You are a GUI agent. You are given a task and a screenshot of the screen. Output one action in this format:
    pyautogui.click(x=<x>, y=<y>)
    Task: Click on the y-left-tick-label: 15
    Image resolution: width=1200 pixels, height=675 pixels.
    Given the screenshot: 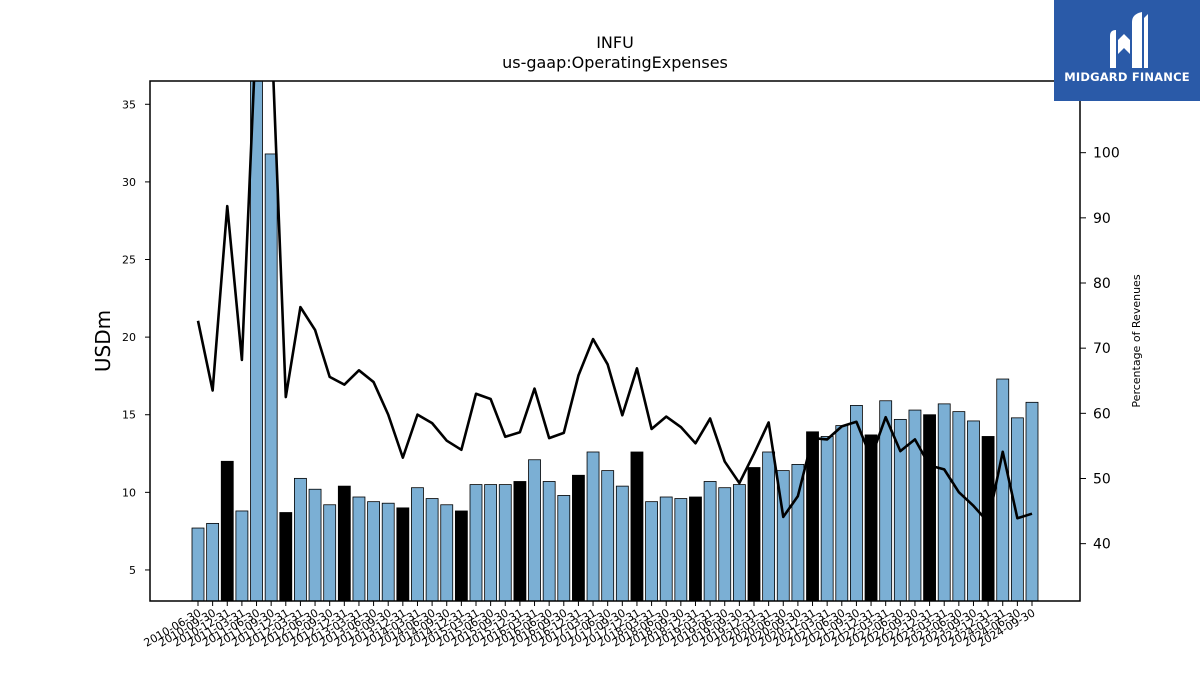 What is the action you would take?
    pyautogui.click(x=129, y=415)
    